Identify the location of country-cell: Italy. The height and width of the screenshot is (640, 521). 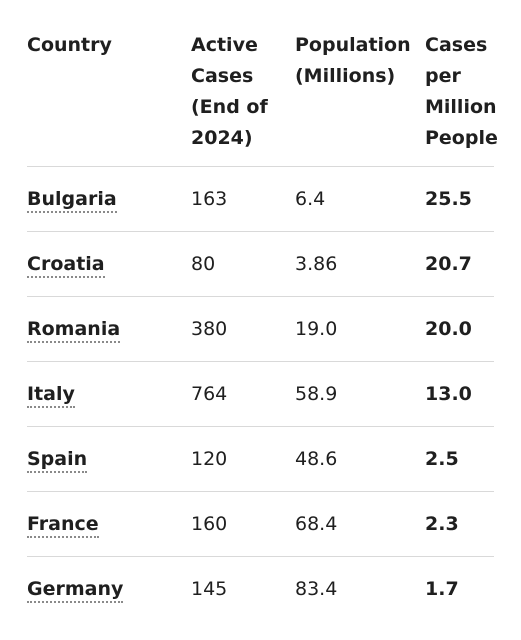
(109, 394).